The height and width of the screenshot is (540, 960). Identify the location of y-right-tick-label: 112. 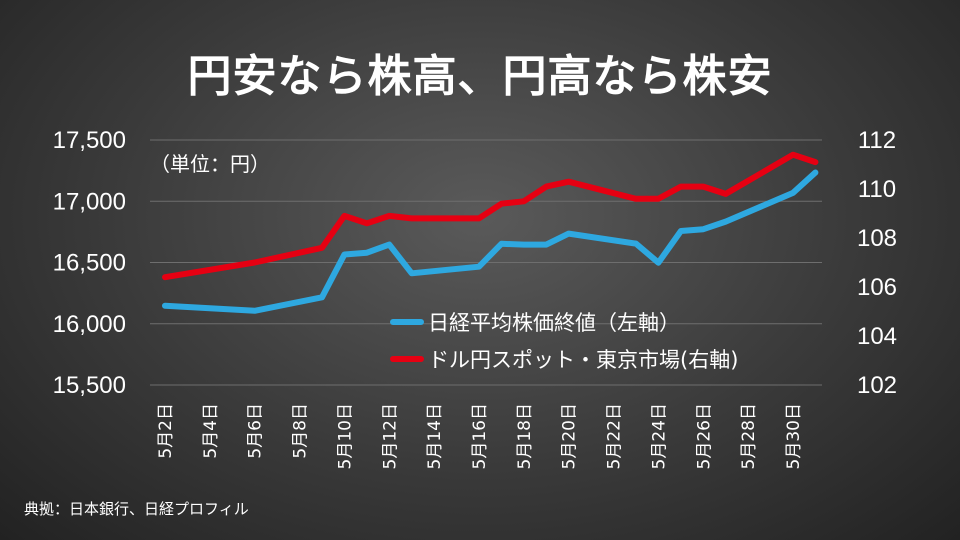
(877, 140).